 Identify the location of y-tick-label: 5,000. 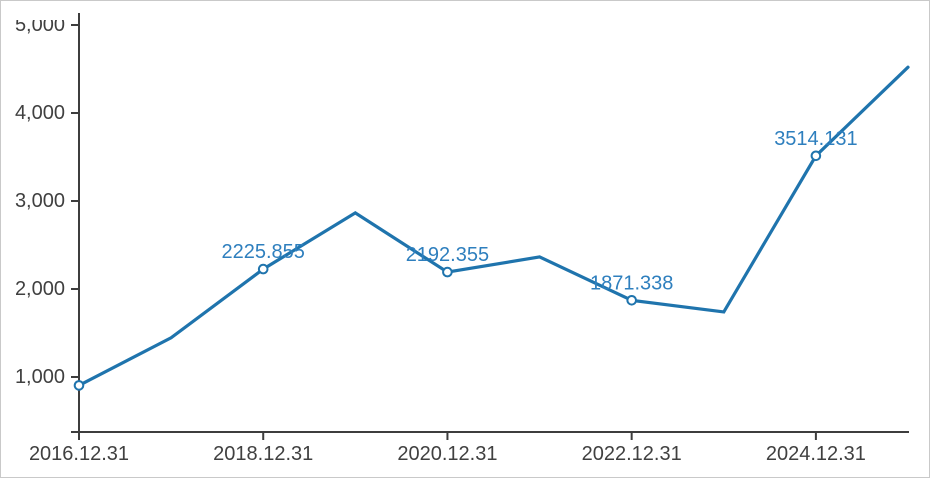
(40, 25).